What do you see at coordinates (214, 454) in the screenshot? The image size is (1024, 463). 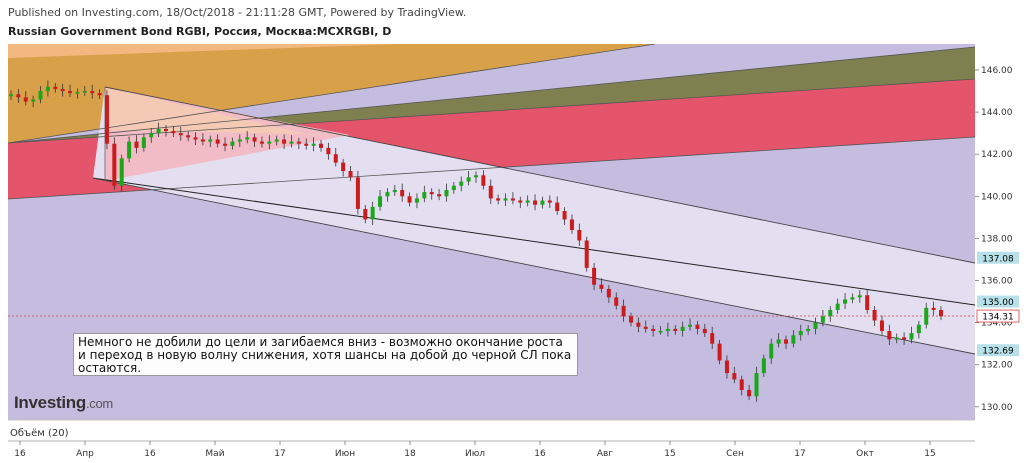 I see `x-tick-label: Май` at bounding box center [214, 454].